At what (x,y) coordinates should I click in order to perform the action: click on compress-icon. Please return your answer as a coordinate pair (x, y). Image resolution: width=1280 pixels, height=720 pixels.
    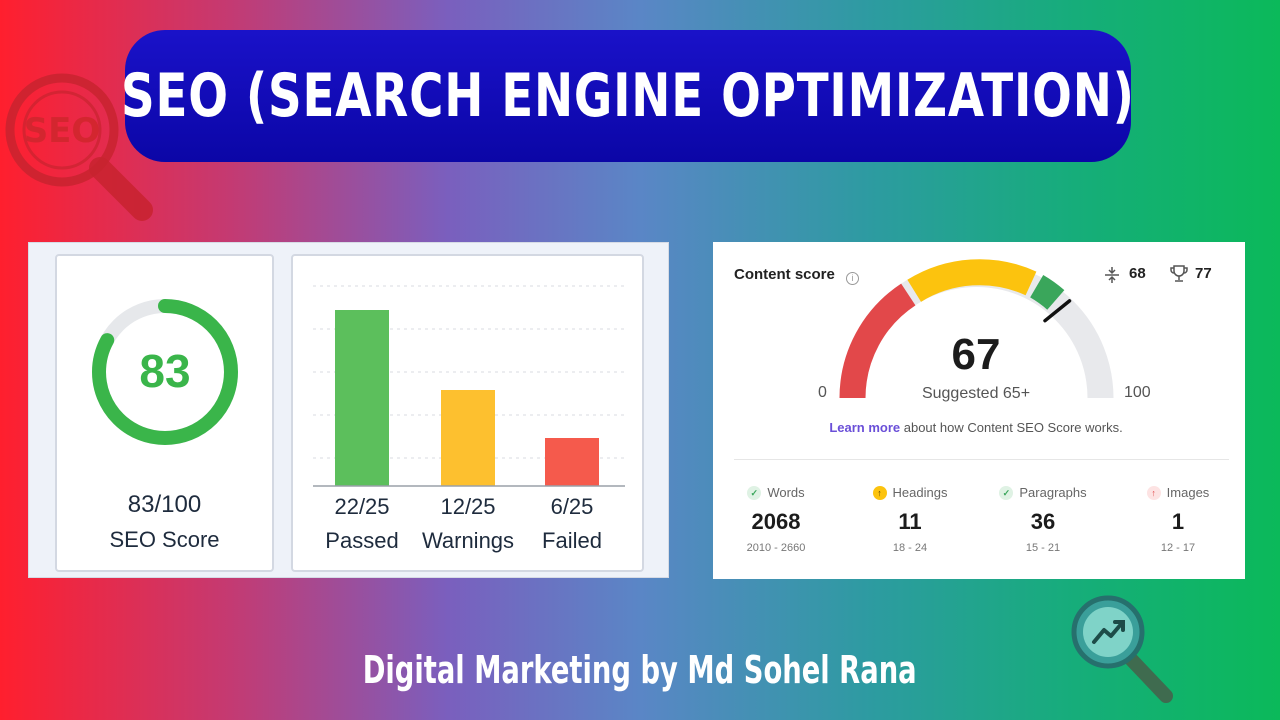
    Looking at the image, I should click on (1112, 275).